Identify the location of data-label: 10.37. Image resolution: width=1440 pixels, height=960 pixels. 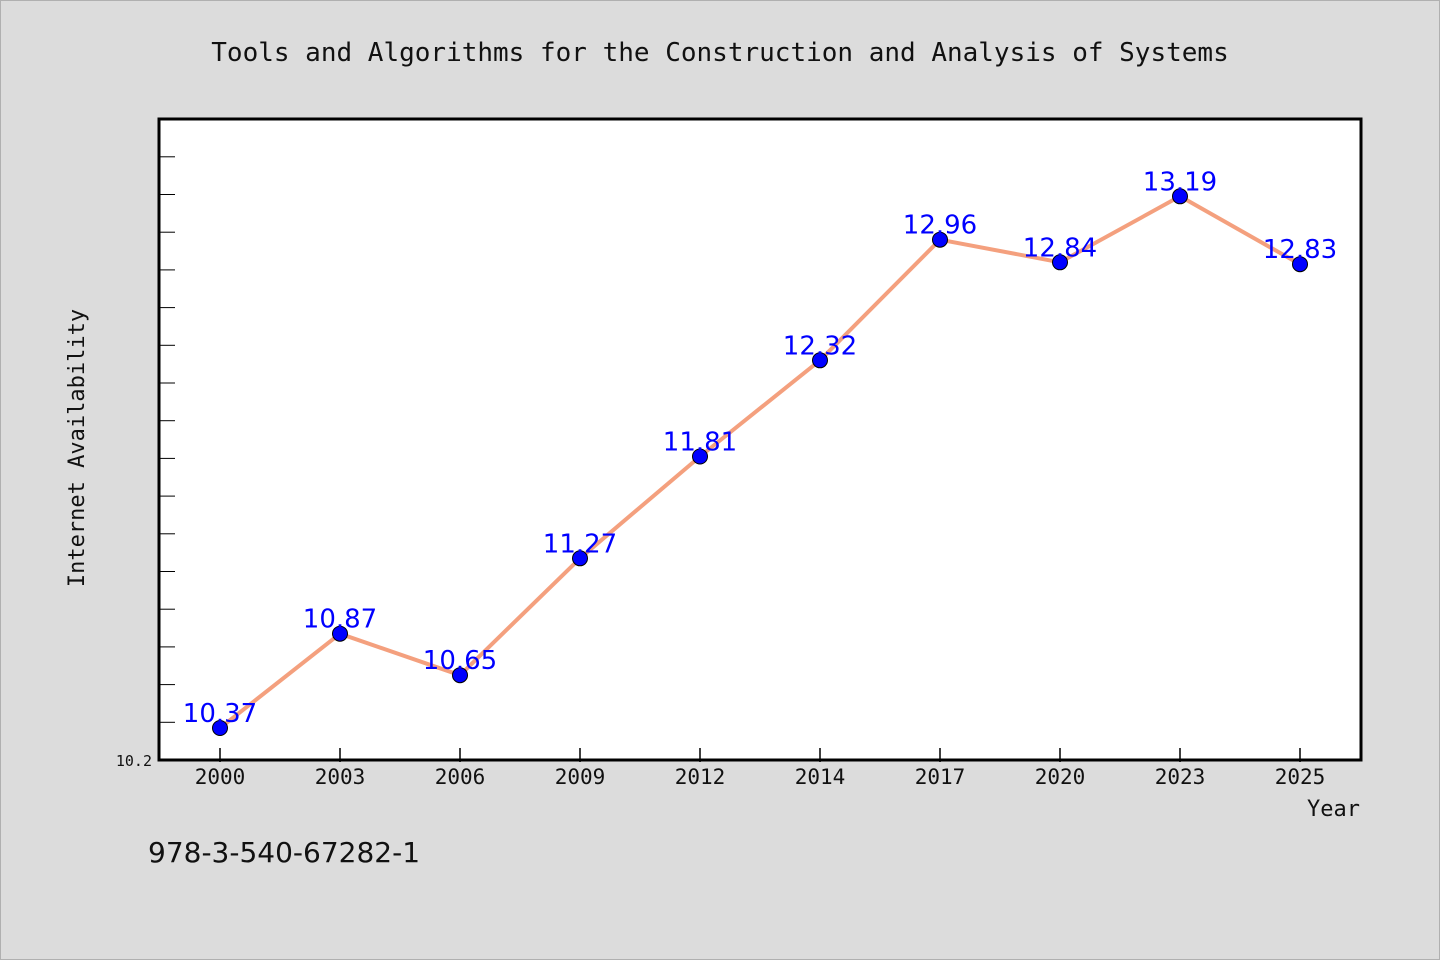
(220, 714).